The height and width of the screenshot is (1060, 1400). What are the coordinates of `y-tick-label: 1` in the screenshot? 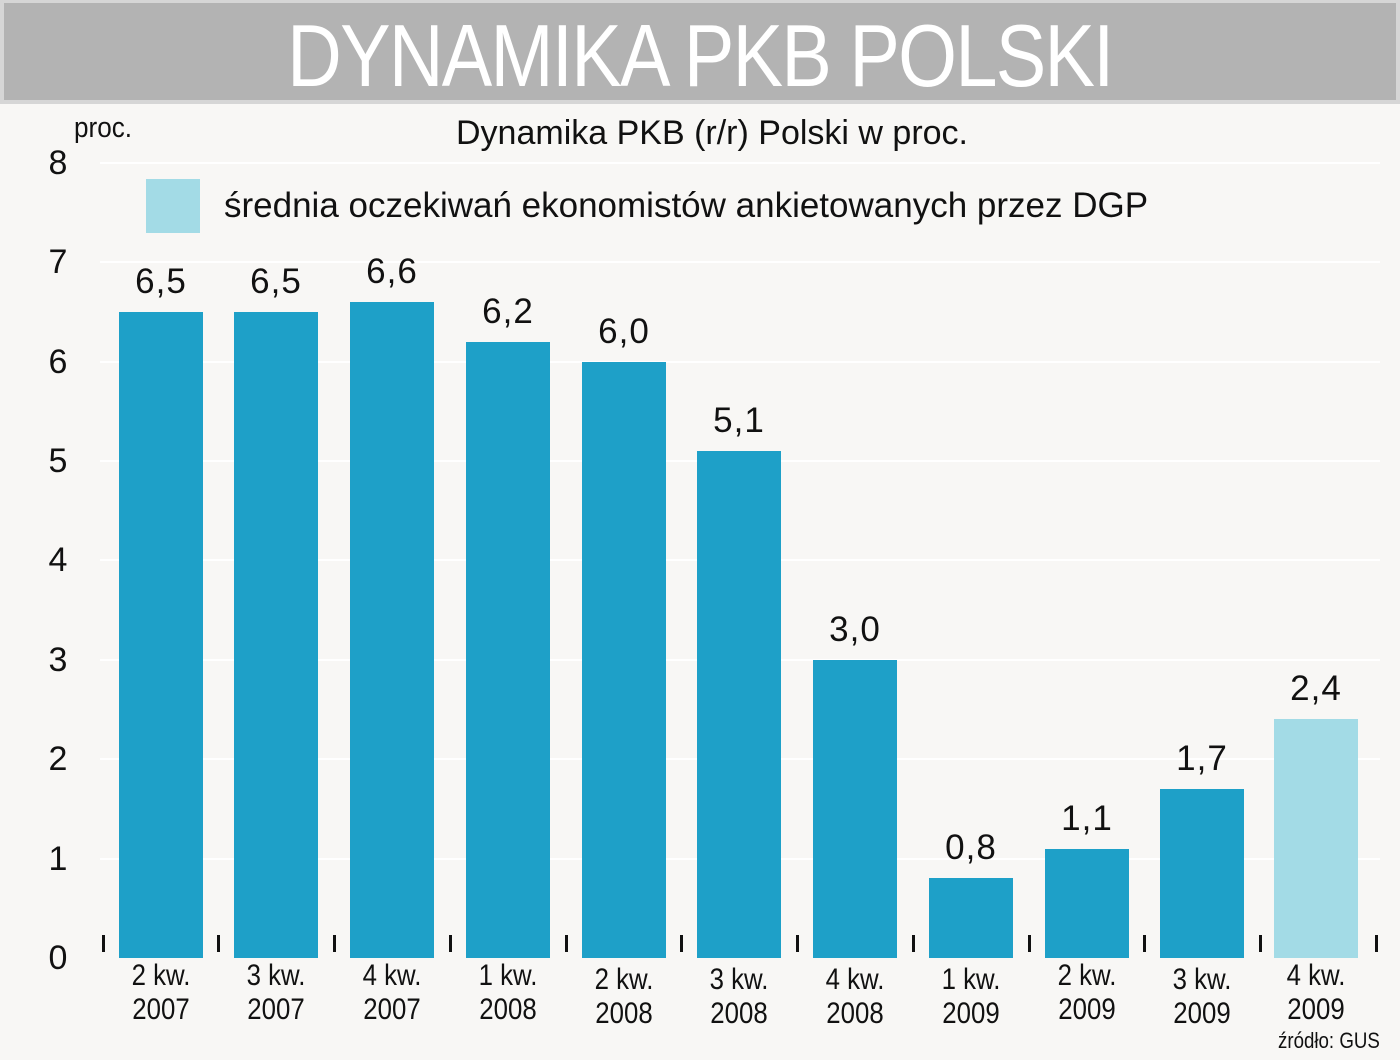 It's located at (58, 858).